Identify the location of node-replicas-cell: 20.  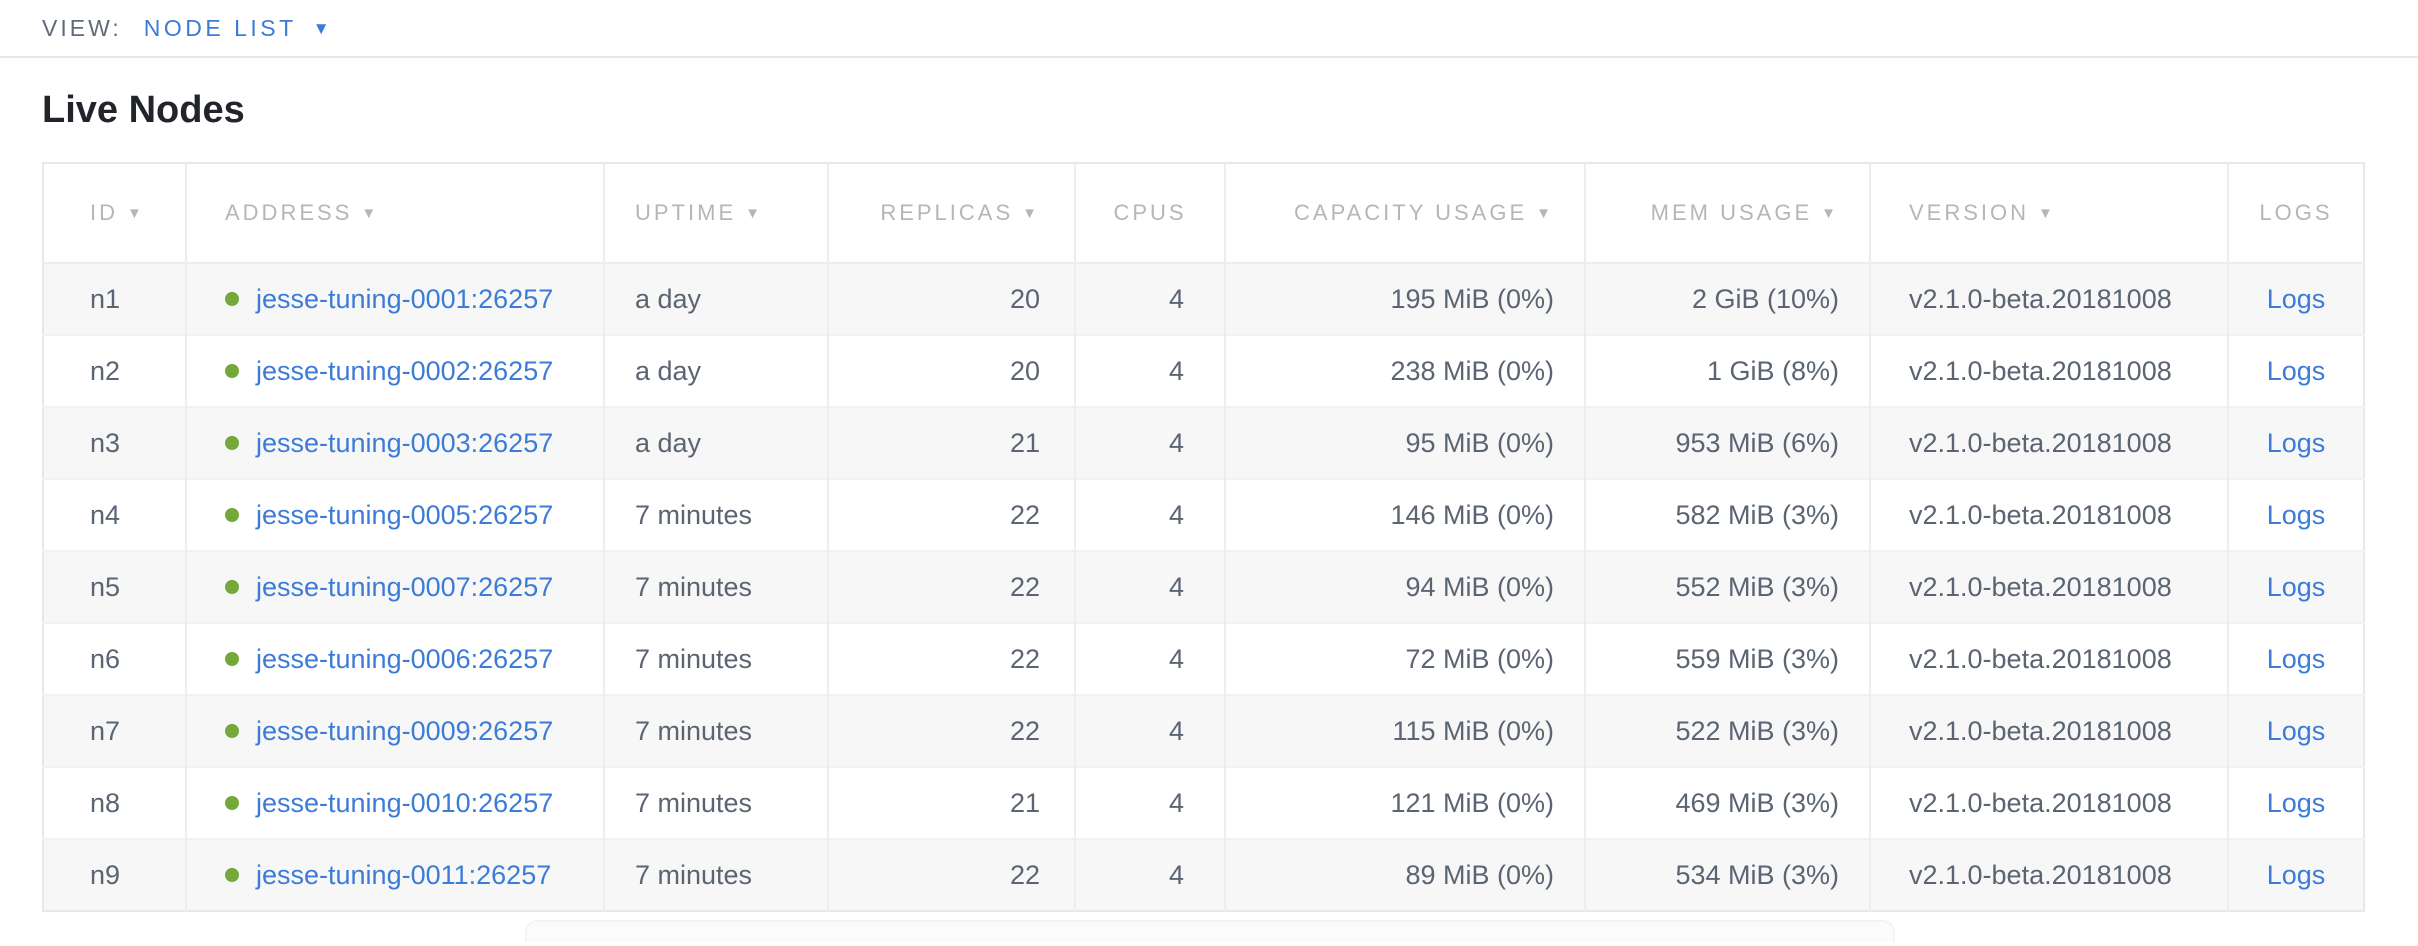
(951, 299).